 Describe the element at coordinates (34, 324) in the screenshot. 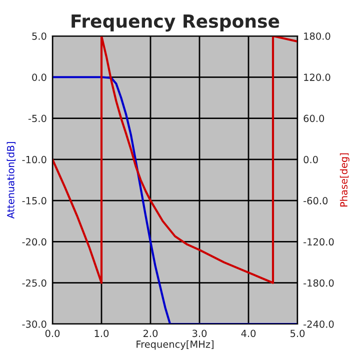

I see `y-tick-label: -30.0` at that location.